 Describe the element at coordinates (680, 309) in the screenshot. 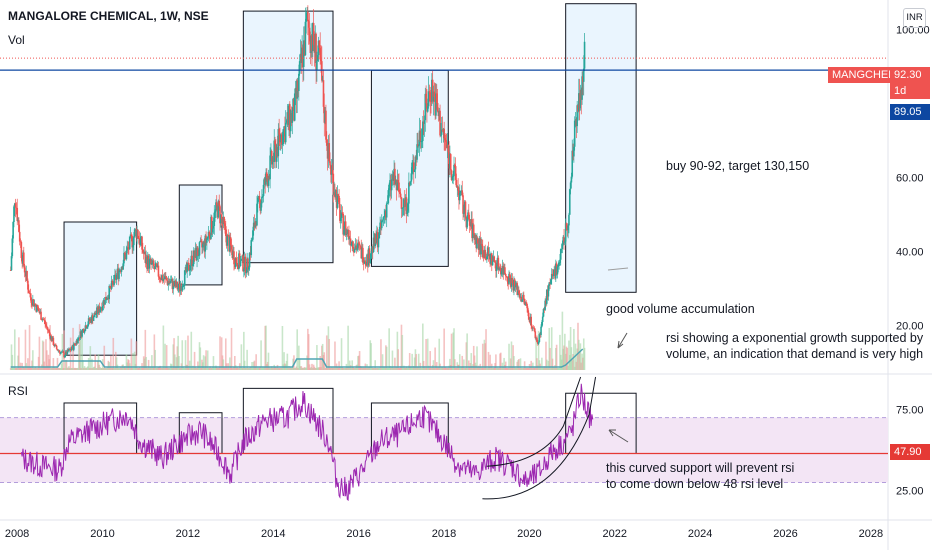

I see `volume-note: good volume accumulation` at that location.